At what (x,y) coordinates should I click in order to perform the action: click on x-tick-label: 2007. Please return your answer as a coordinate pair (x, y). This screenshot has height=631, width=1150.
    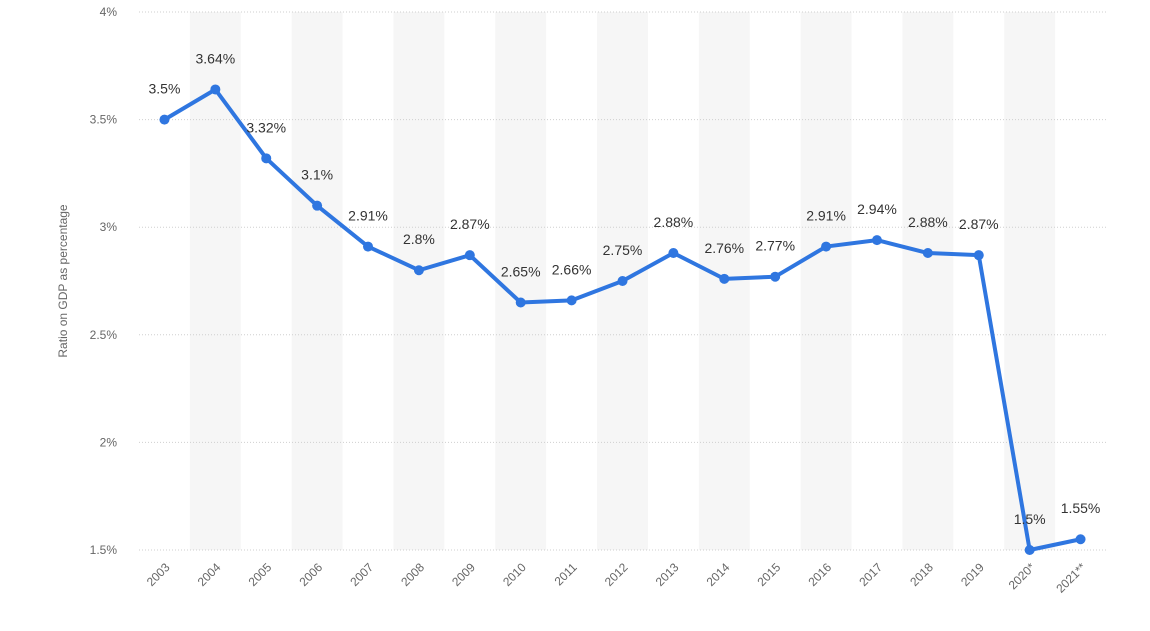
    Looking at the image, I should click on (361, 574).